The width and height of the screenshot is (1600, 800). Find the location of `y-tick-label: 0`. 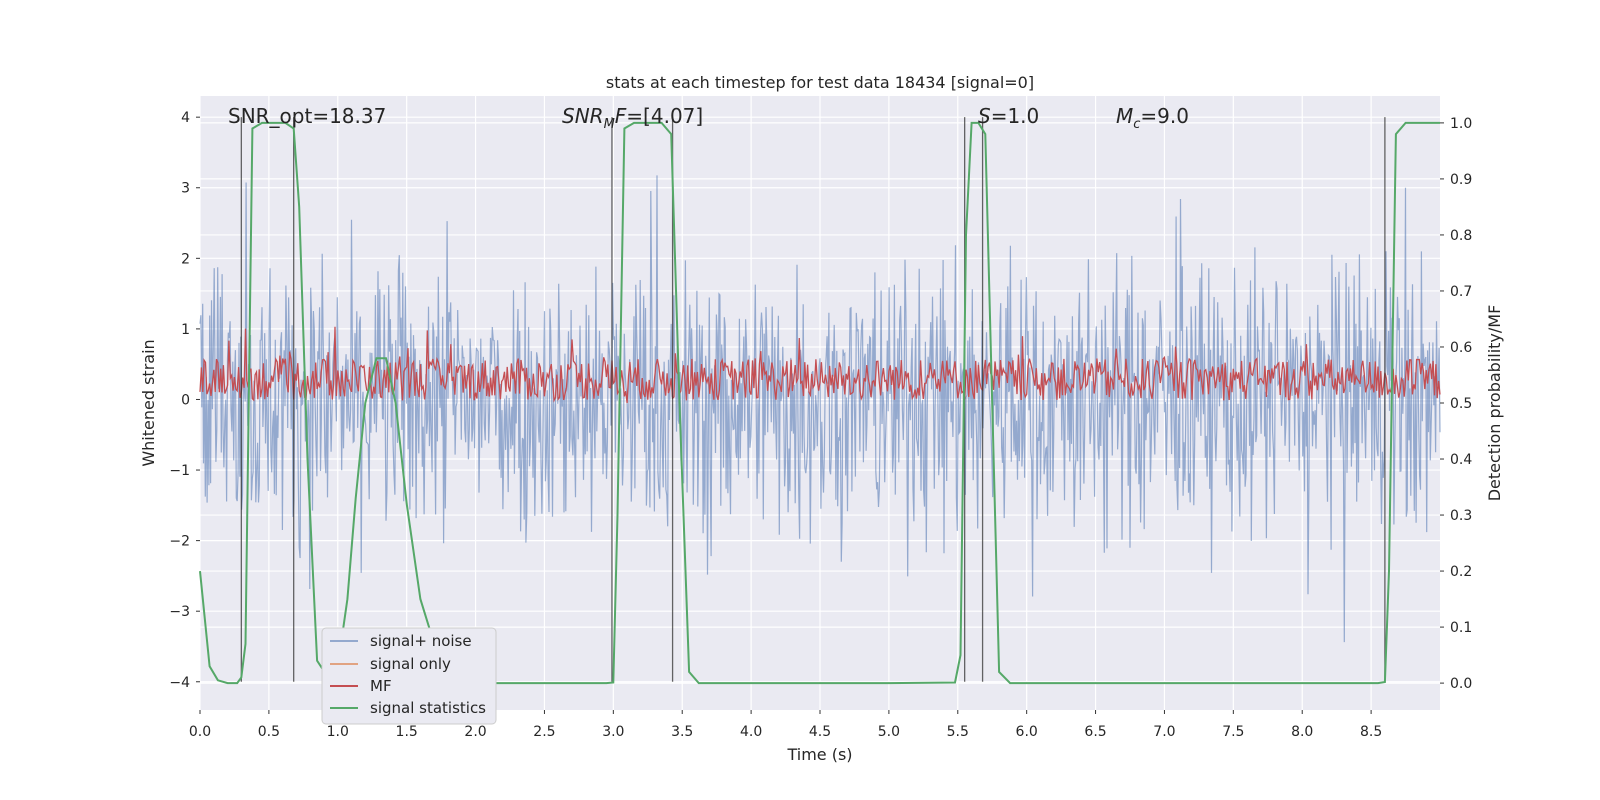

y-tick-label: 0 is located at coordinates (185, 400).